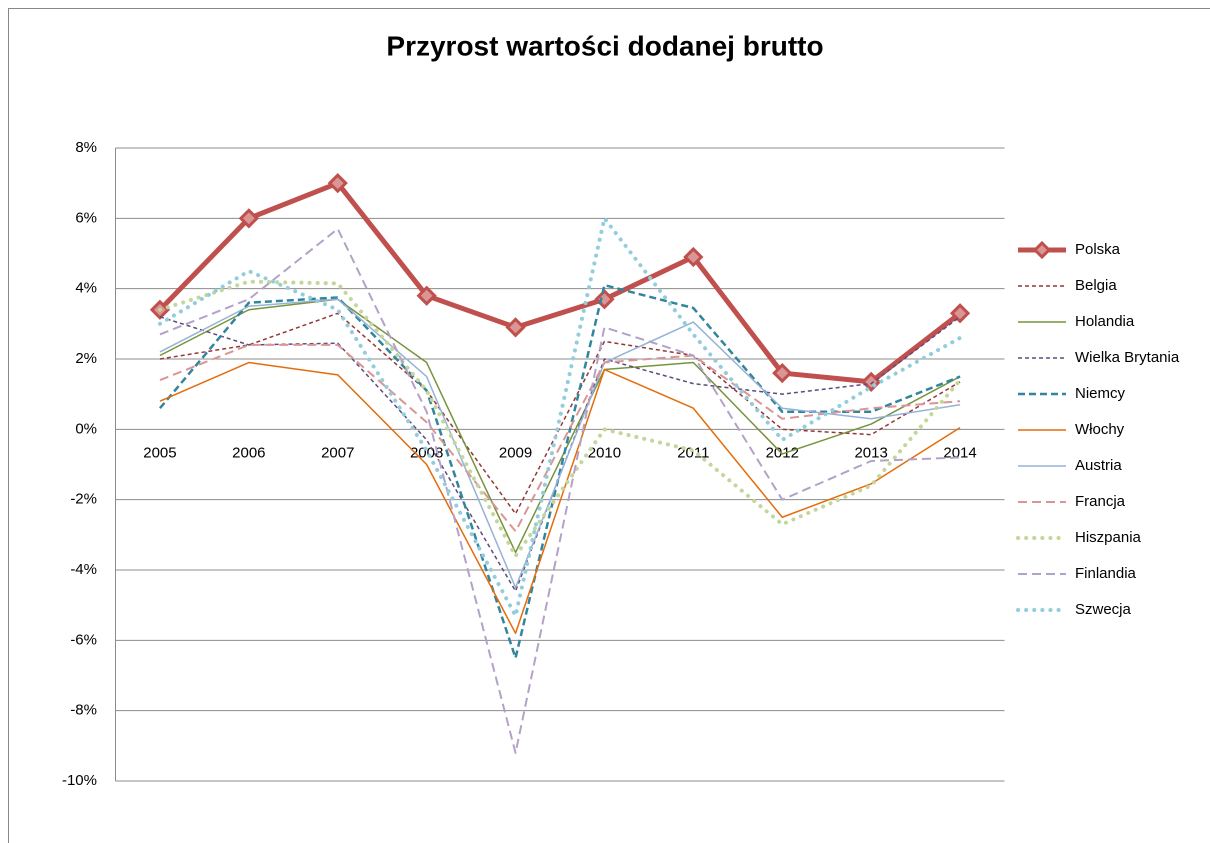 This screenshot has height=843, width=1210. Describe the element at coordinates (83, 710) in the screenshot. I see `y-tick-label: -8%` at that location.